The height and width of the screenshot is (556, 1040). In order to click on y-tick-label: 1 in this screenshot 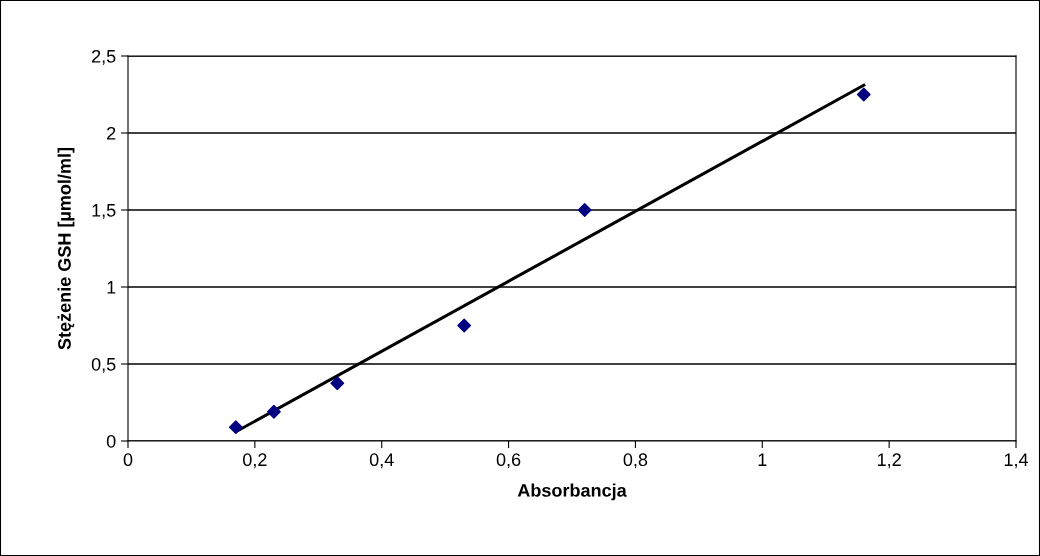, I will do `click(111, 287)`.